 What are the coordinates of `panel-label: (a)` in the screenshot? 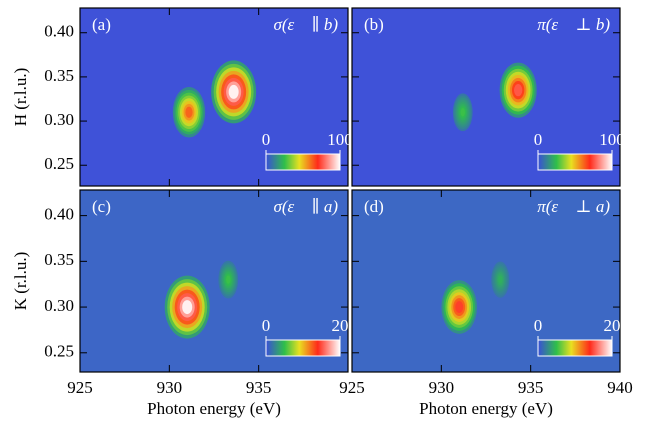 It's located at (101, 24).